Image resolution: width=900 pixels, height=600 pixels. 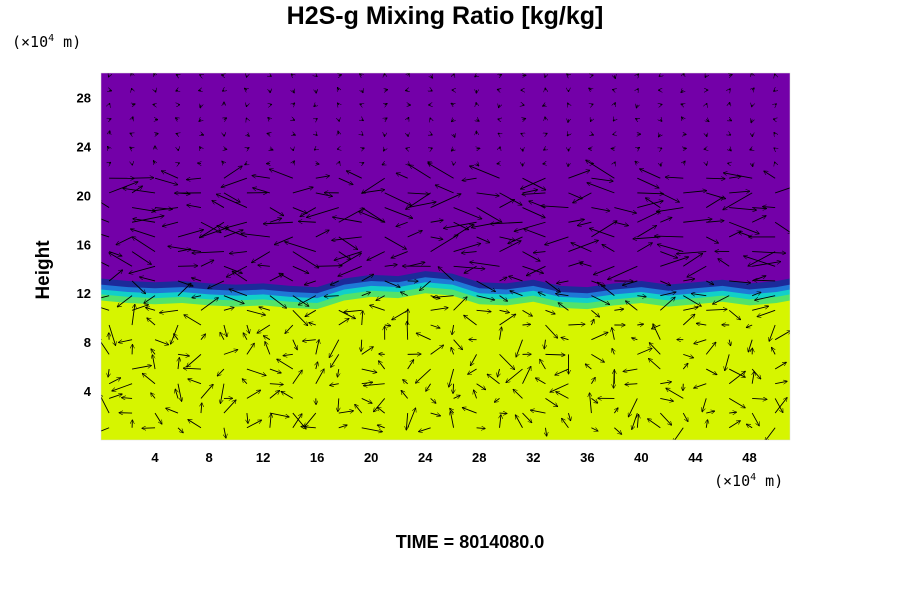 I want to click on x-tick-label: 12, so click(x=263, y=457).